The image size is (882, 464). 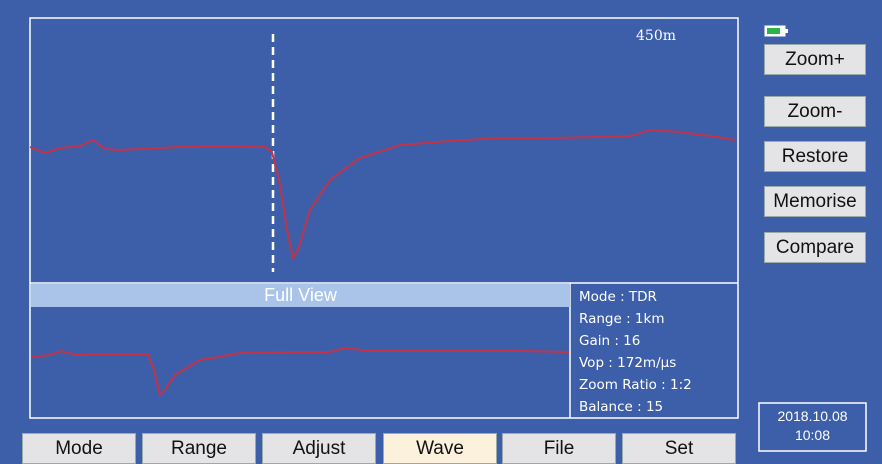 What do you see at coordinates (815, 247) in the screenshot?
I see `side-button: Compare` at bounding box center [815, 247].